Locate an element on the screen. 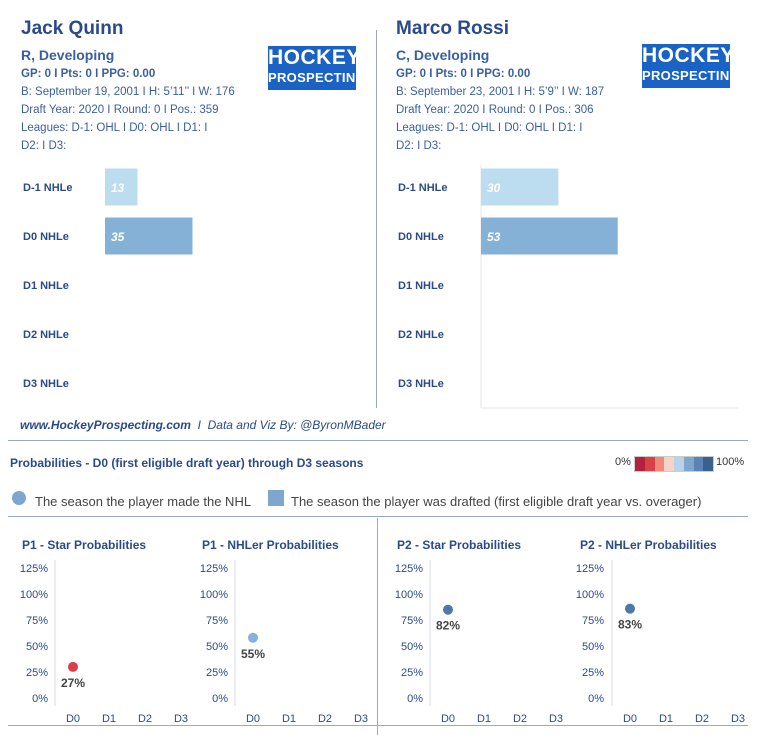 The image size is (784, 735). prob-point-label: 82% is located at coordinates (448, 626).